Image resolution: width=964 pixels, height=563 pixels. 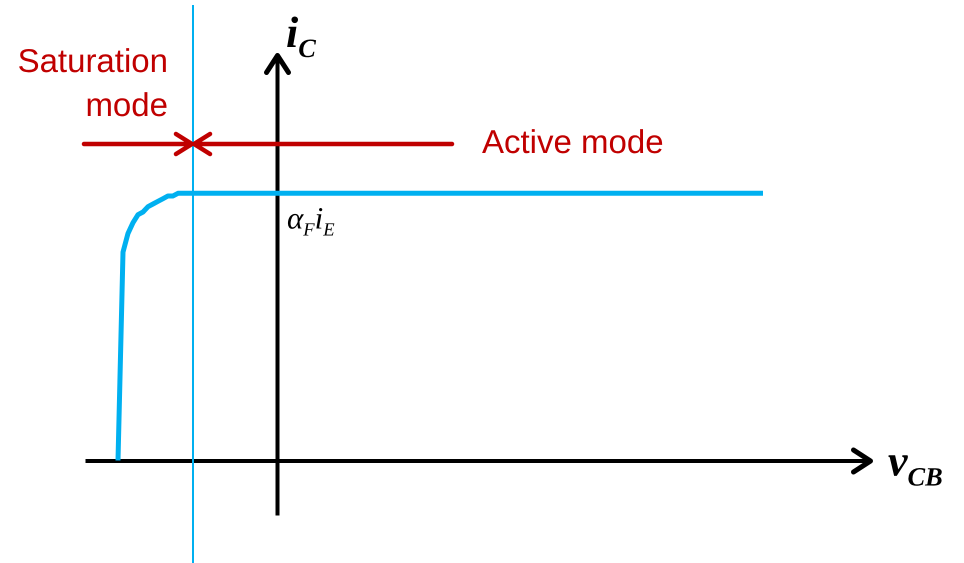 What do you see at coordinates (311, 220) in the screenshot?
I see `annotation: α$_{F}$i$_{E}$` at bounding box center [311, 220].